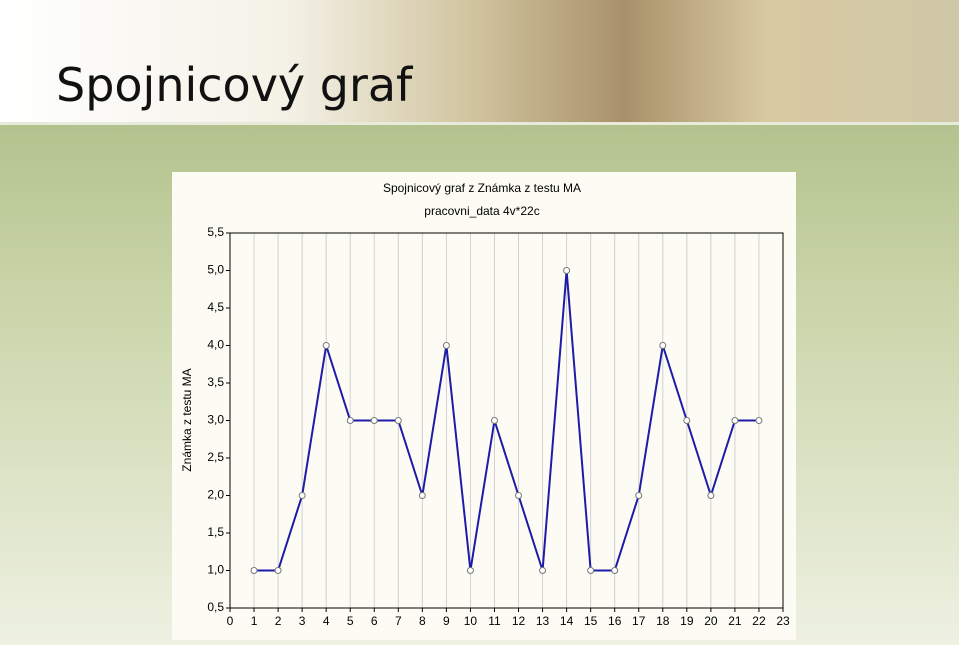 The height and width of the screenshot is (645, 959). Describe the element at coordinates (591, 621) in the screenshot. I see `x-tick-label: 15` at that location.